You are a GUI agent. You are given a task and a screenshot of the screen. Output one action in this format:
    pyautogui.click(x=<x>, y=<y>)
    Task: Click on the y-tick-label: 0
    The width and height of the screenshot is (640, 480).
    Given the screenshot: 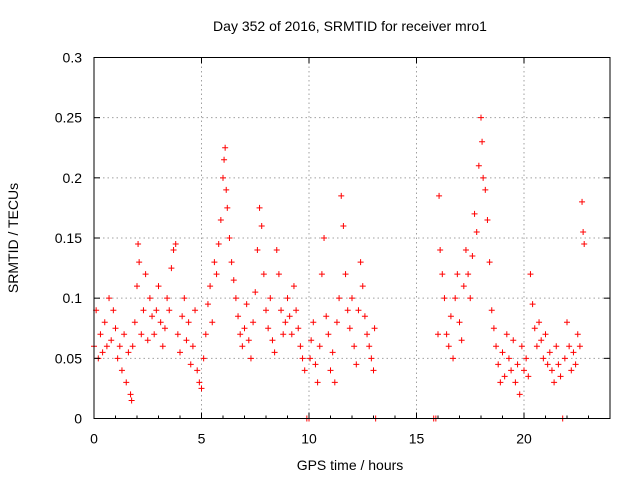 What is the action you would take?
    pyautogui.click(x=78, y=419)
    